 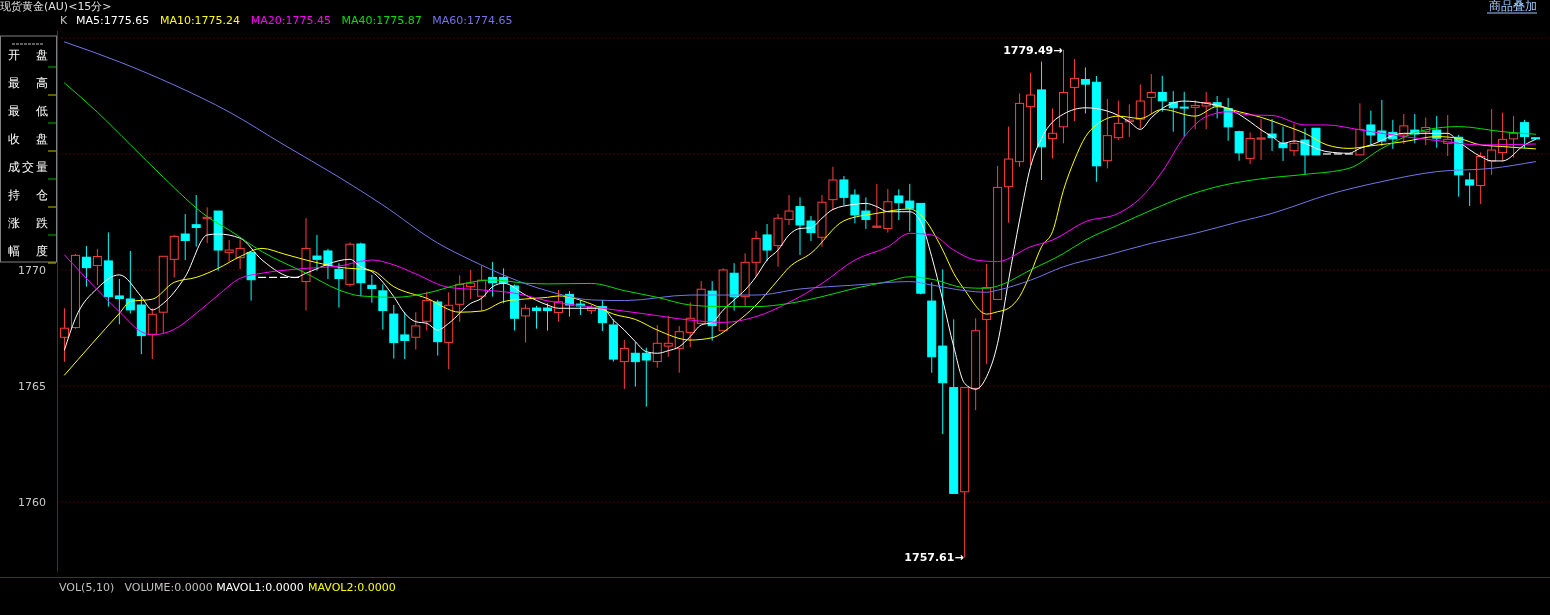 I want to click on text: MAVOL2:0.0000, so click(x=352, y=587).